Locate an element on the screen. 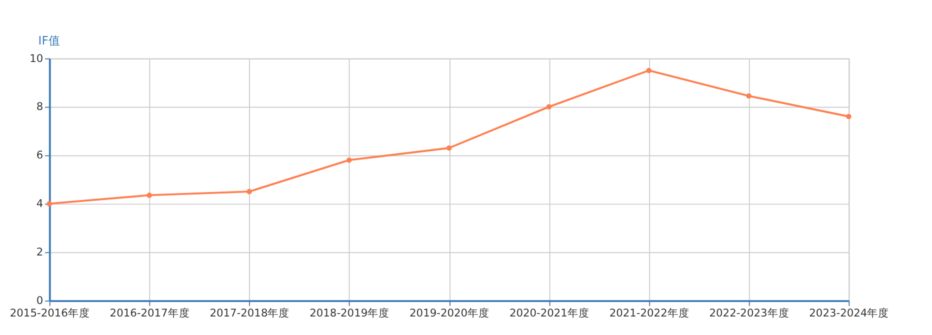 This screenshot has height=335, width=932. x-tick-label: 2020-2021年度 is located at coordinates (549, 313).